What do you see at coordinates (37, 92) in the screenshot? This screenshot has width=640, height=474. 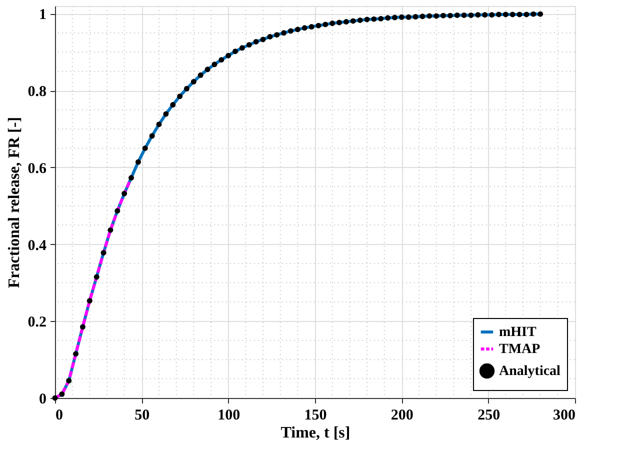 I see `y-tick-label: 0.8` at bounding box center [37, 92].